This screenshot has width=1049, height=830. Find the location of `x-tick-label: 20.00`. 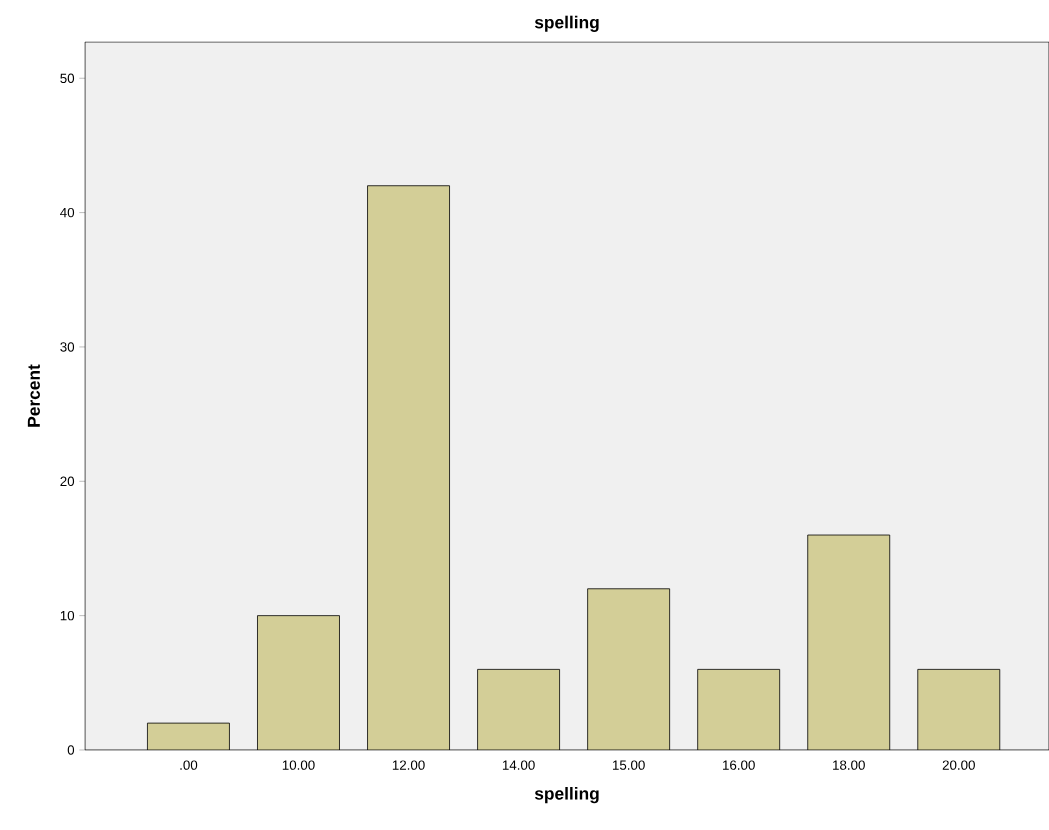

x-tick-label: 20.00 is located at coordinates (958, 765).